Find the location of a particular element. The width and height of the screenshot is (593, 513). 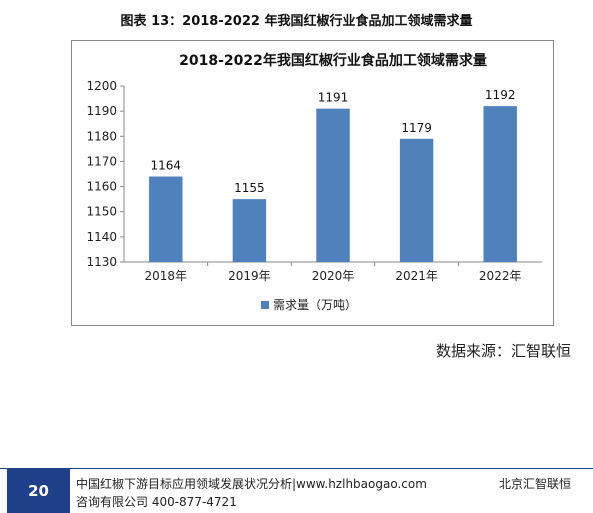

legend-swatch is located at coordinates (265, 305).